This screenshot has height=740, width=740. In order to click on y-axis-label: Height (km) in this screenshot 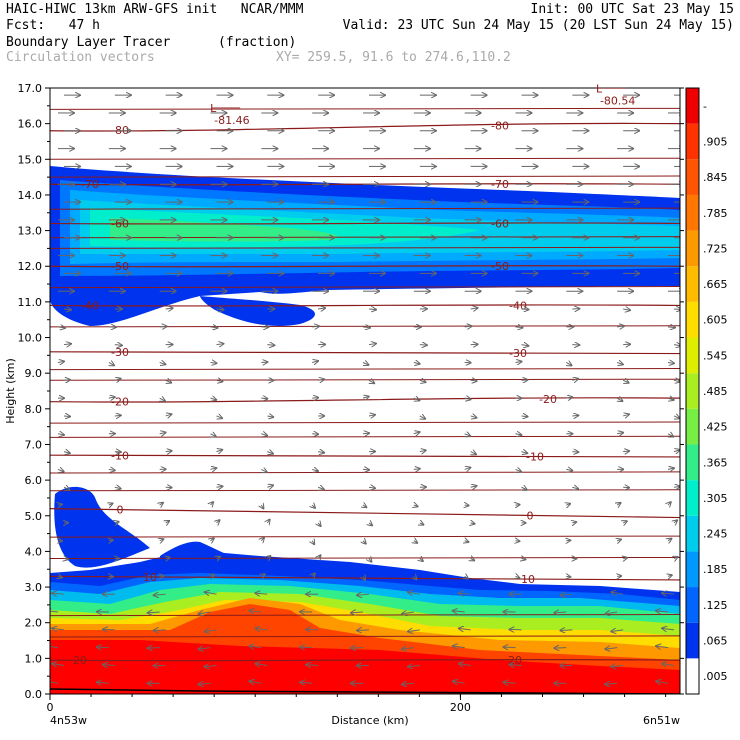, I will do `click(10, 391)`.